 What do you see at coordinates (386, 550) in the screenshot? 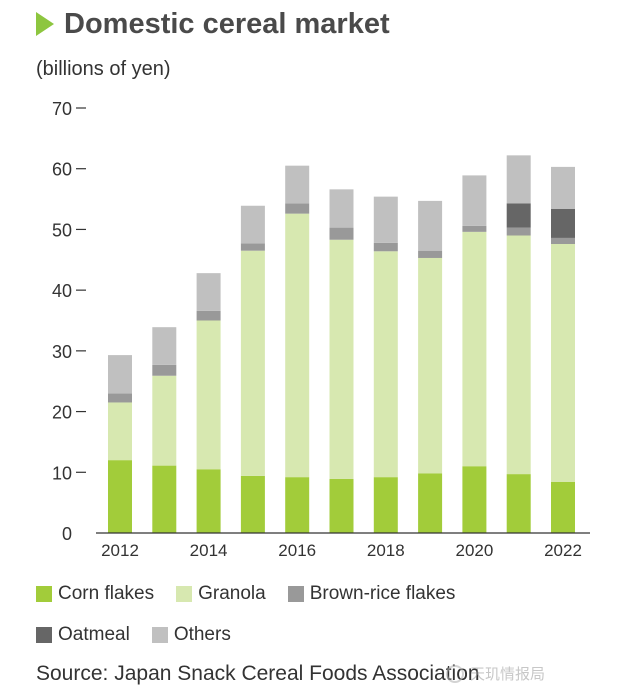
I see `x-tick-label: 2018` at bounding box center [386, 550].